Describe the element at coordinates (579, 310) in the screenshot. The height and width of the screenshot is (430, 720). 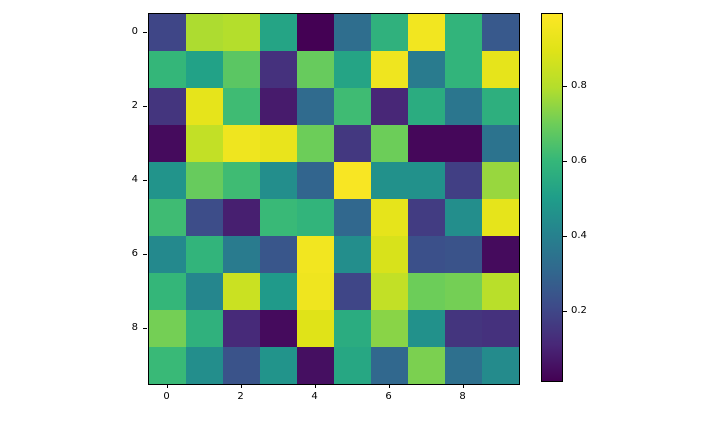
I see `colorbar-tick-label: 0.2` at that location.